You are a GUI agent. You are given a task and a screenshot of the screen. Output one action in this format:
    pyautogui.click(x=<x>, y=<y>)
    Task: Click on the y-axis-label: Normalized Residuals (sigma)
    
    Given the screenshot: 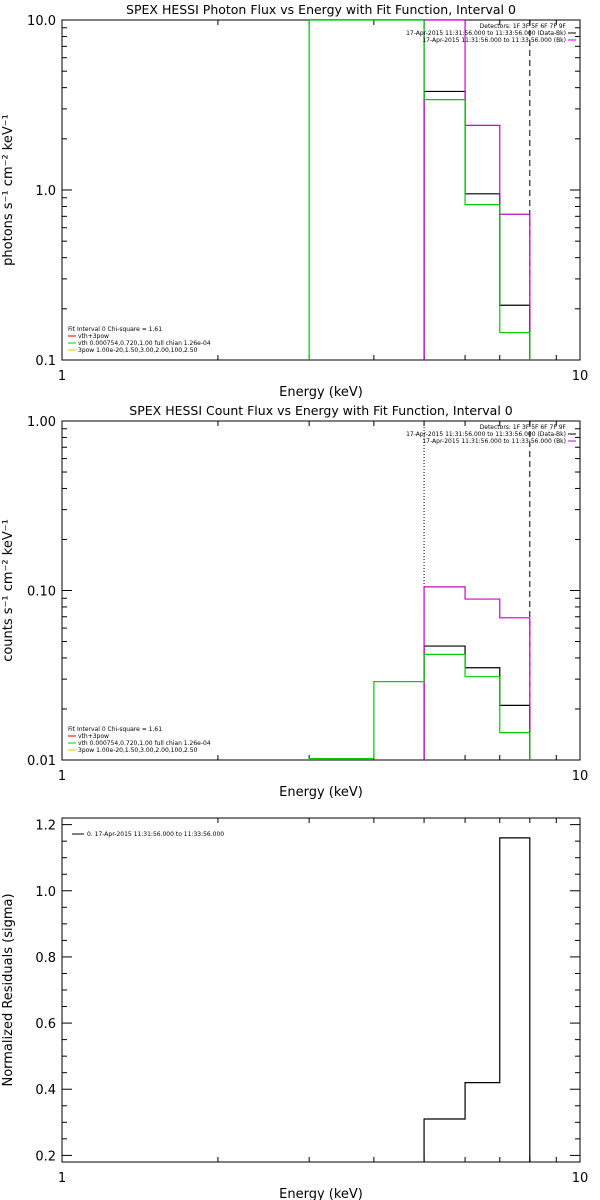 What is the action you would take?
    pyautogui.click(x=8, y=989)
    